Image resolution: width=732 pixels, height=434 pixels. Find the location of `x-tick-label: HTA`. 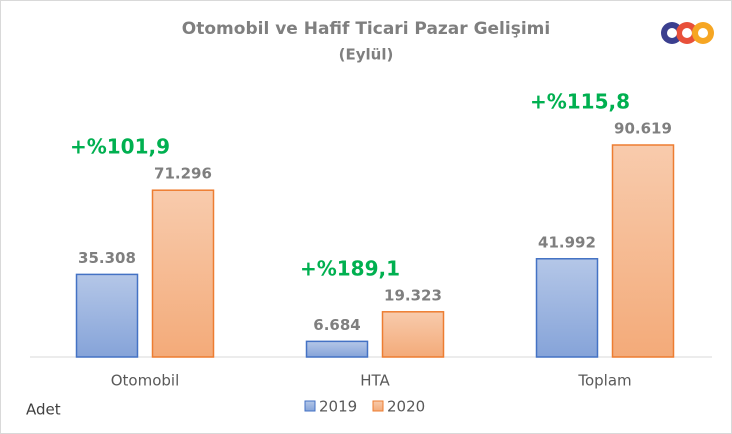

x-tick-label: HTA is located at coordinates (375, 381).